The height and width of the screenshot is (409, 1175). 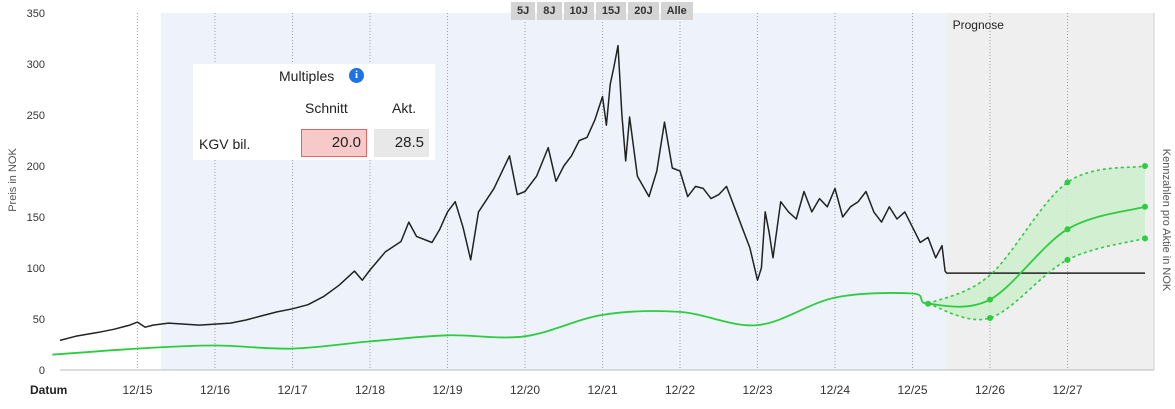 I want to click on x-tick-label: 12/20, so click(x=525, y=390).